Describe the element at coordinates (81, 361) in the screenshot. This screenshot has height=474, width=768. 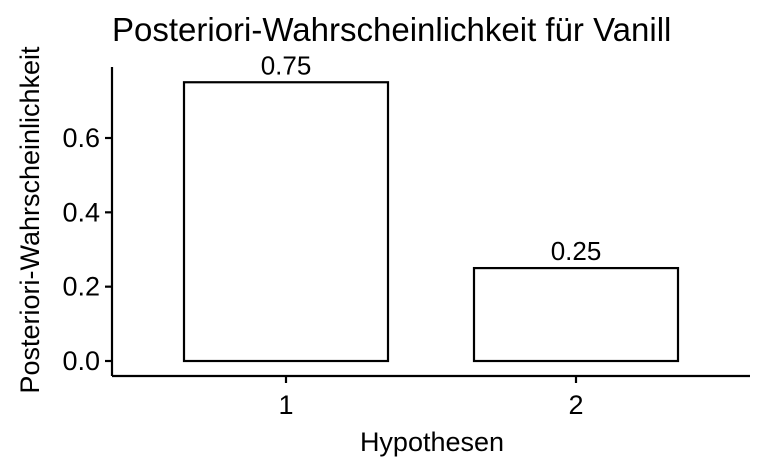
I see `y-tick-label-0: 0.0` at that location.